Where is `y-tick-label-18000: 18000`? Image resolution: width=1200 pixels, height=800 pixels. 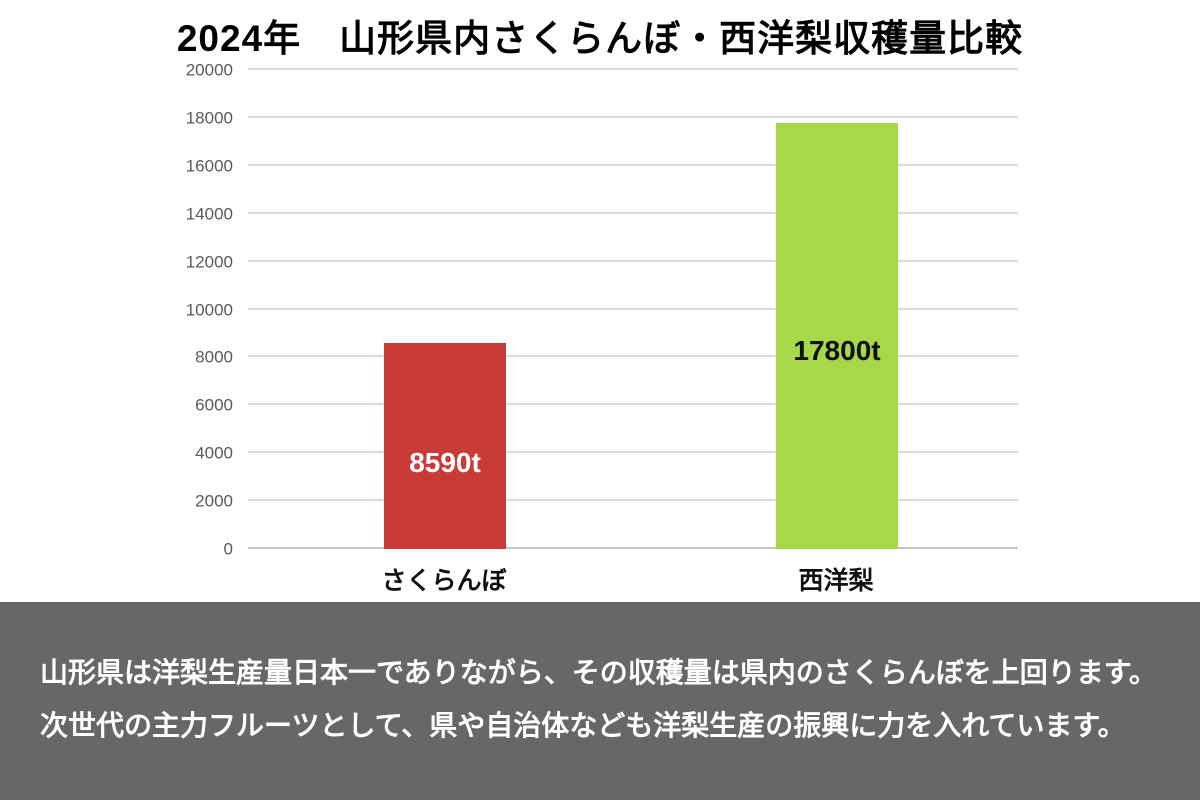 y-tick-label-18000: 18000 is located at coordinates (209, 118).